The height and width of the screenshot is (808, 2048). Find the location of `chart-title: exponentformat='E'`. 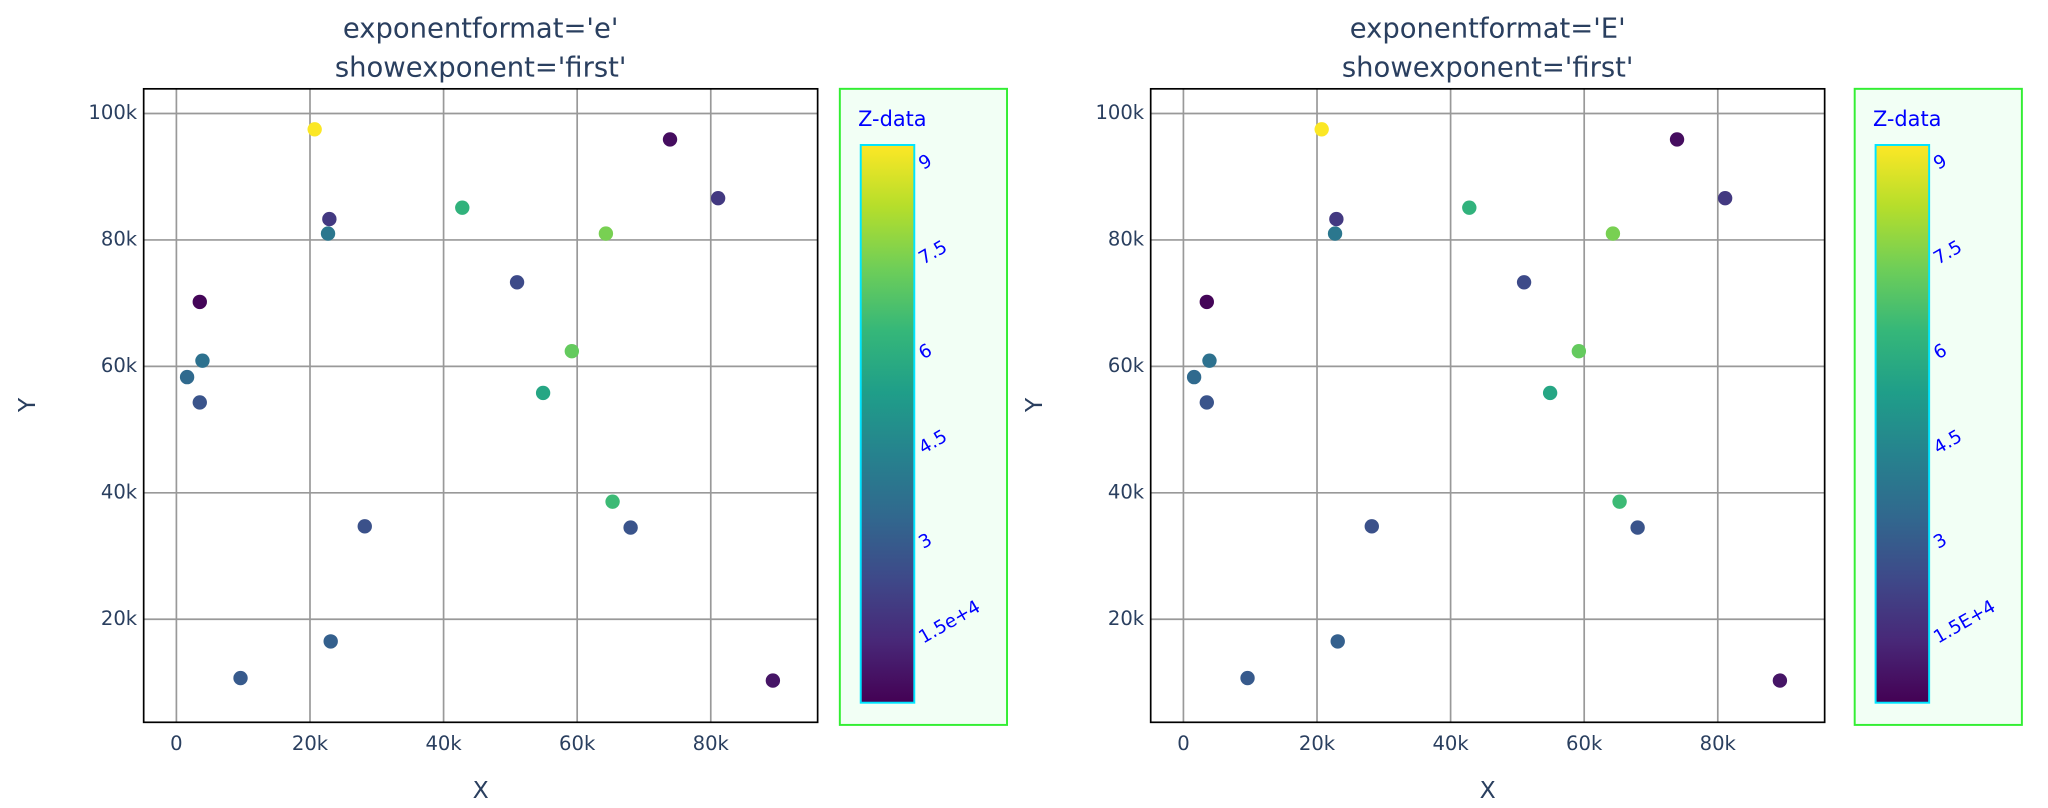

chart-title: exponentformat='E' is located at coordinates (1488, 29).